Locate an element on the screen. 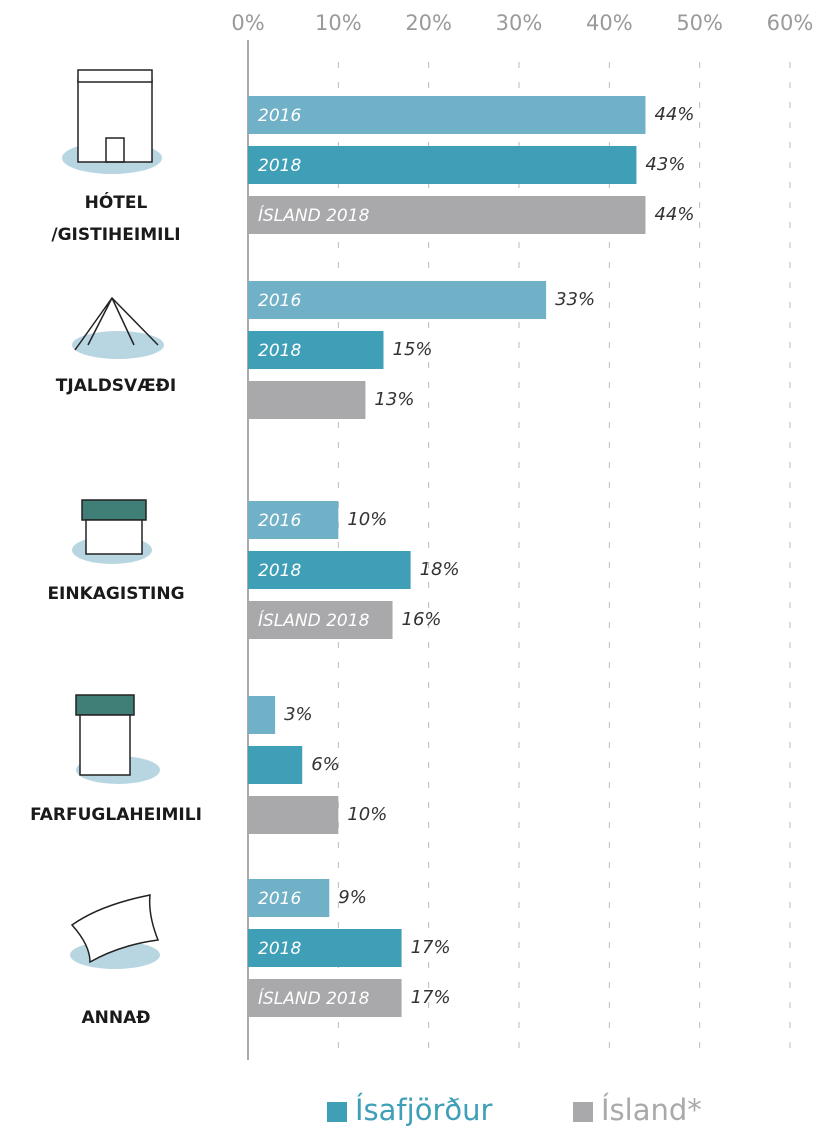 The width and height of the screenshot is (816, 1131). x-tick-label: 10% is located at coordinates (338, 23).